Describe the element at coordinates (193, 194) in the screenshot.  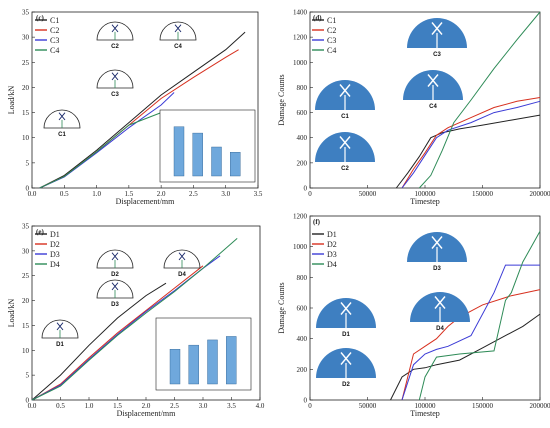
I see `x-tick-label: 2.5` at that location.